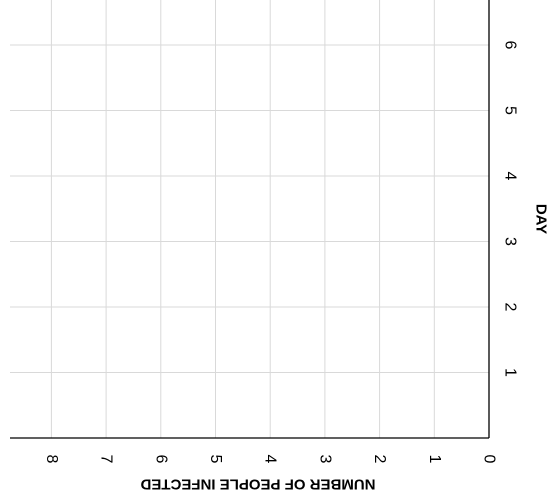 The height and width of the screenshot is (499, 550). Describe the element at coordinates (510, 110) in the screenshot. I see `x-tick-label-5: 5` at that location.